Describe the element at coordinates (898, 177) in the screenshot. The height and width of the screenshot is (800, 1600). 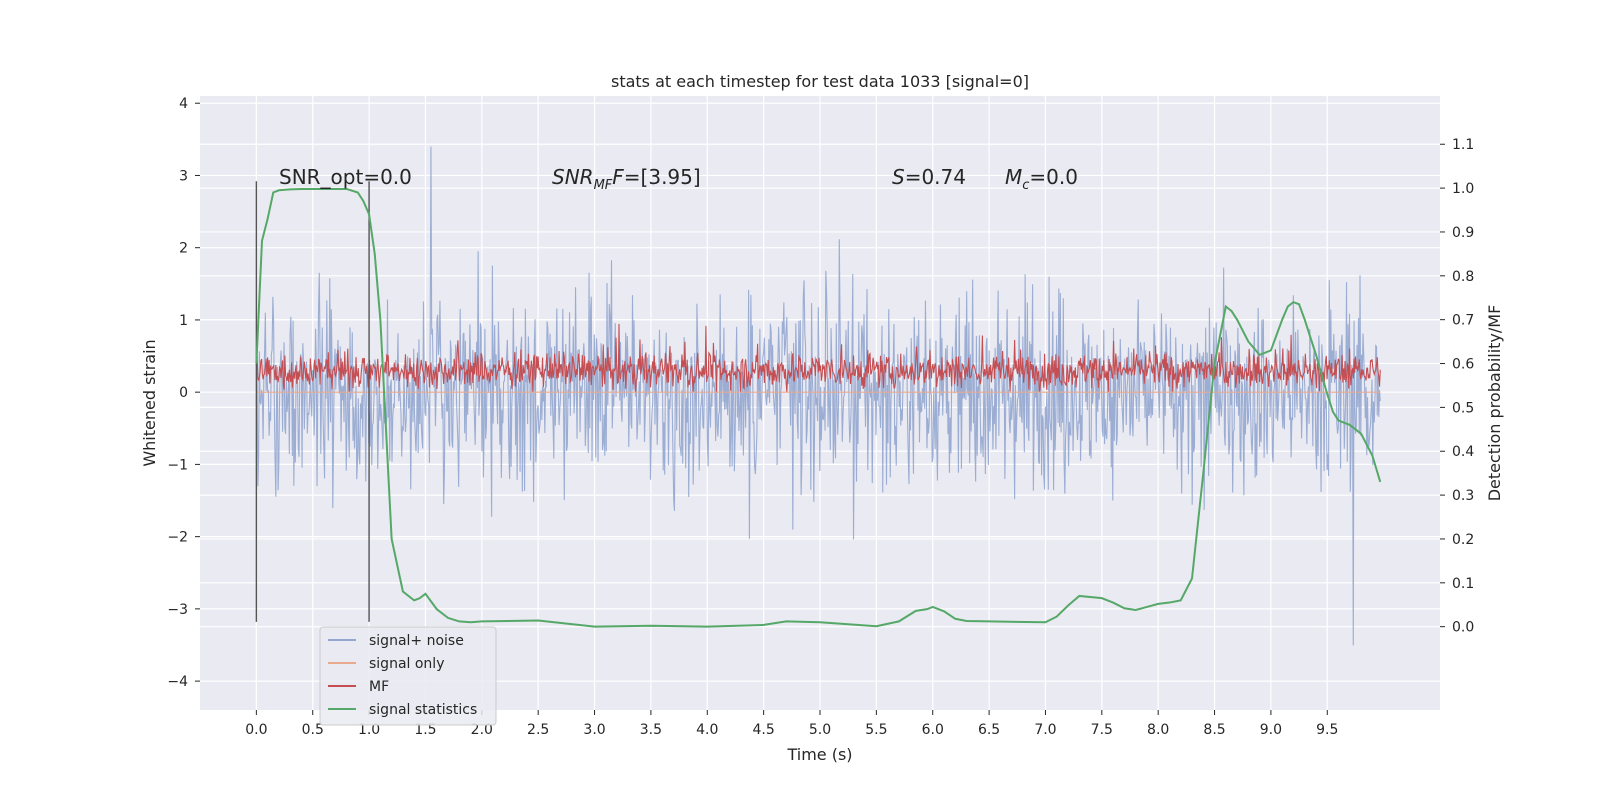
I see `annotation-s-var: S` at that location.